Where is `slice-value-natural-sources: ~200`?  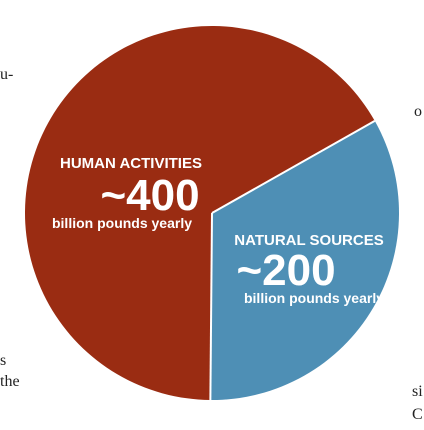
slice-value-natural-sources: ~200 is located at coordinates (285, 270).